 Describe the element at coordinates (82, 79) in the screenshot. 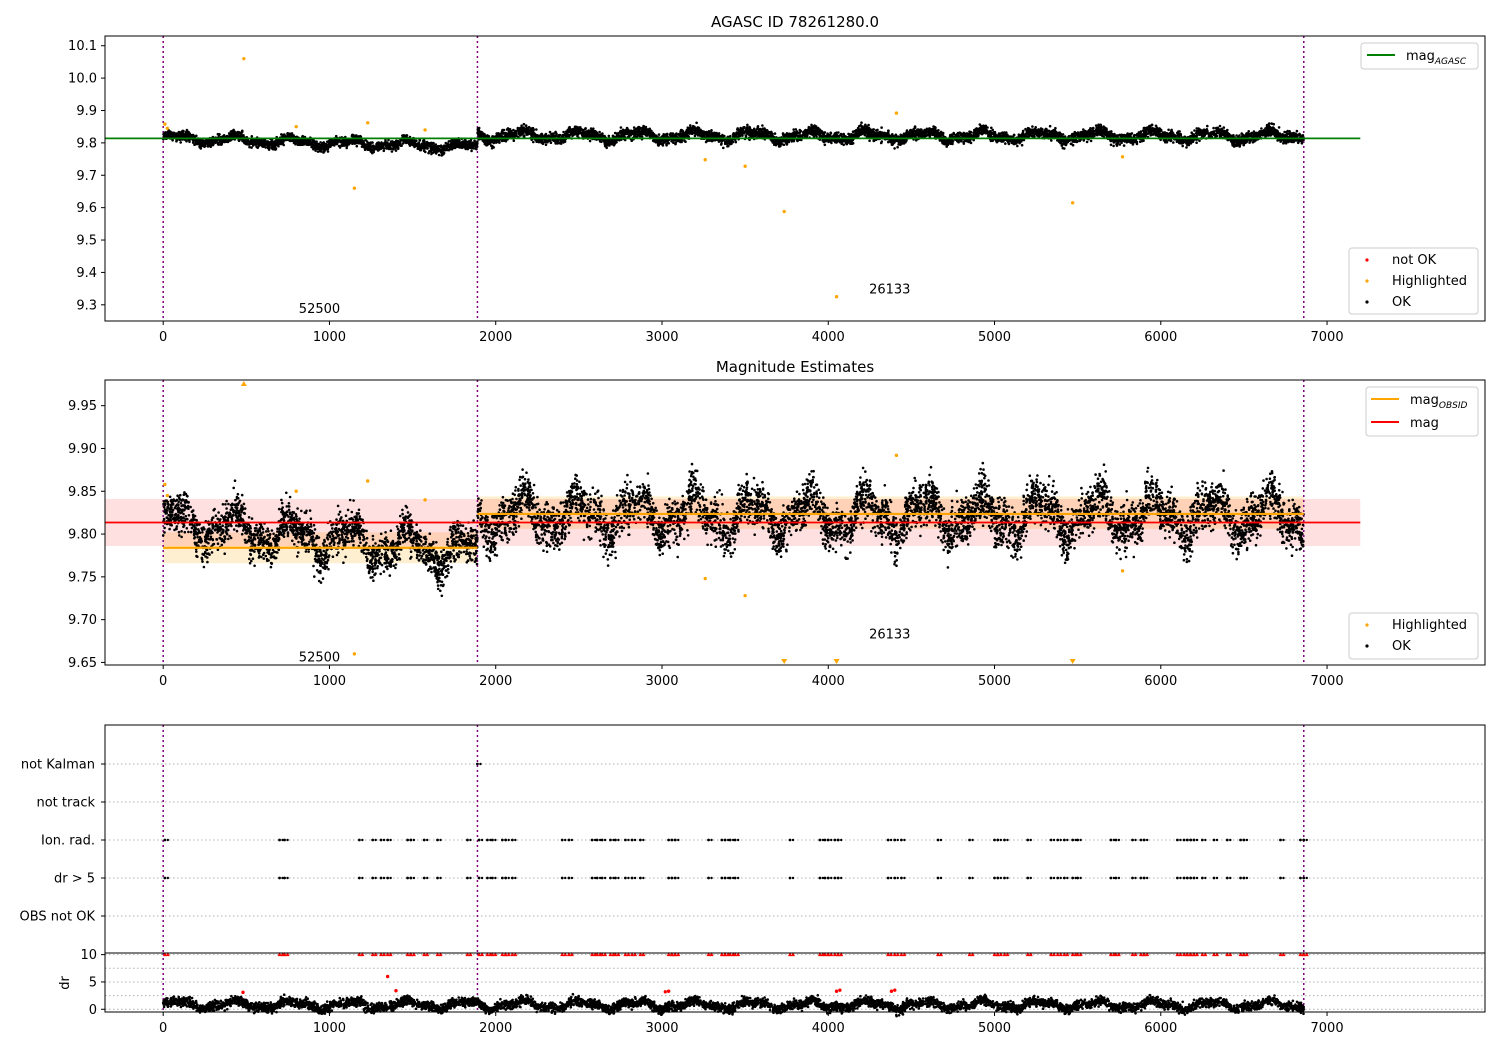

I see `y-tick-label: 10.0` at that location.